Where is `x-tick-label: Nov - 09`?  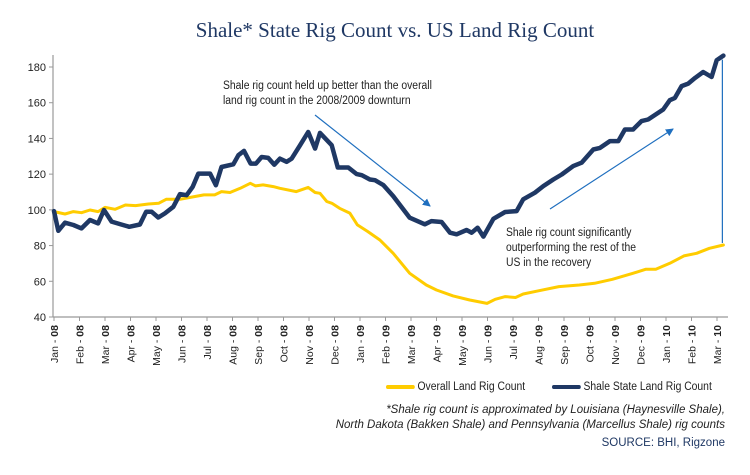 x-tick-label: Nov - 09 is located at coordinates (616, 345).